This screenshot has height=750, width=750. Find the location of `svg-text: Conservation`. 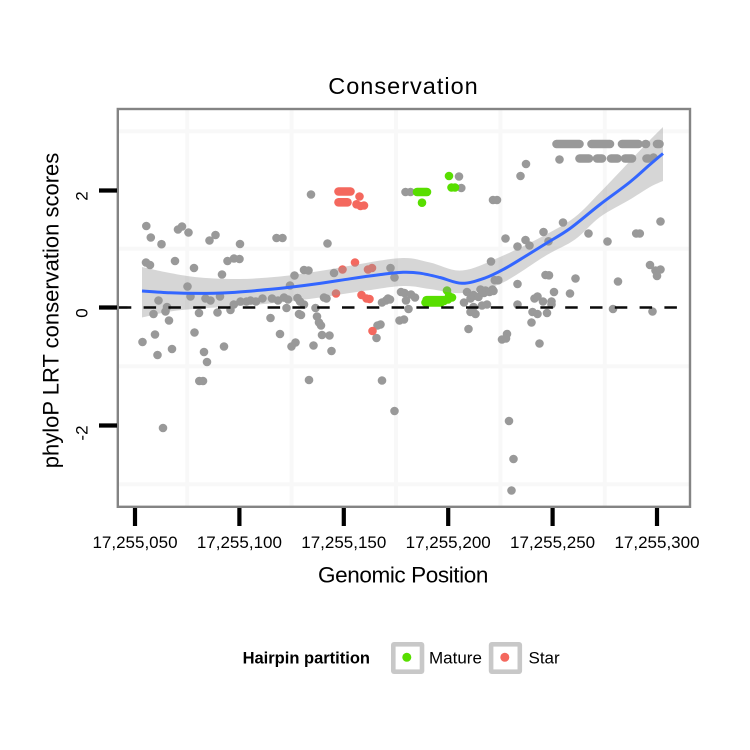

svg-text: Conservation is located at coordinates (403, 86).